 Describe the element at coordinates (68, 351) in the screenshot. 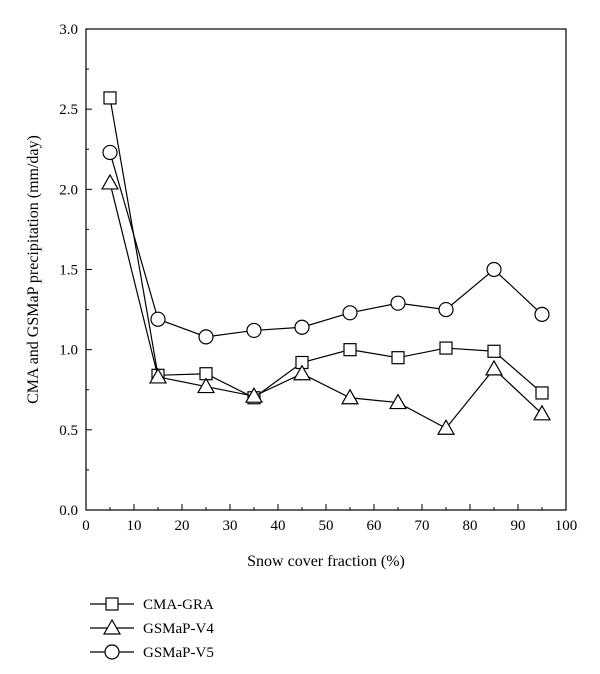

I see `y-tick-label: 1.0` at that location.